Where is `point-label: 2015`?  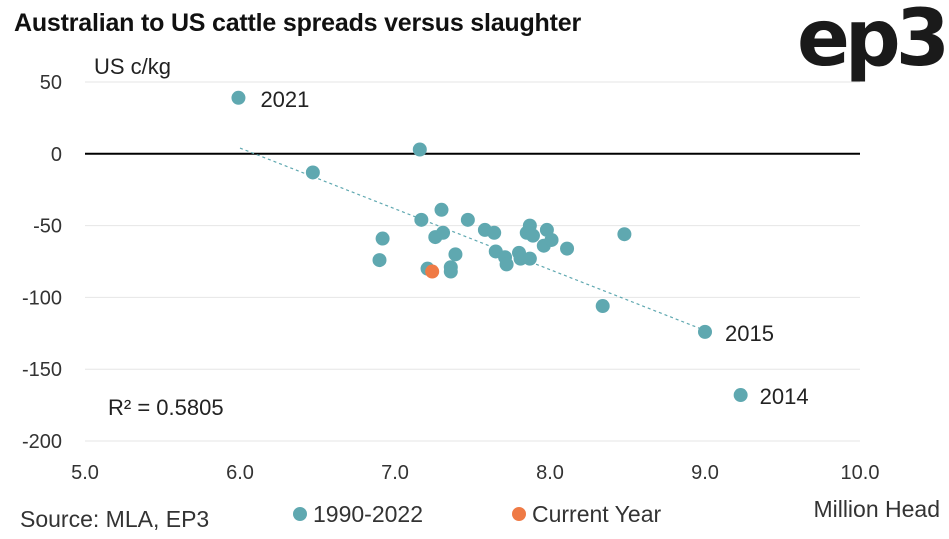 point-label: 2015 is located at coordinates (749, 333).